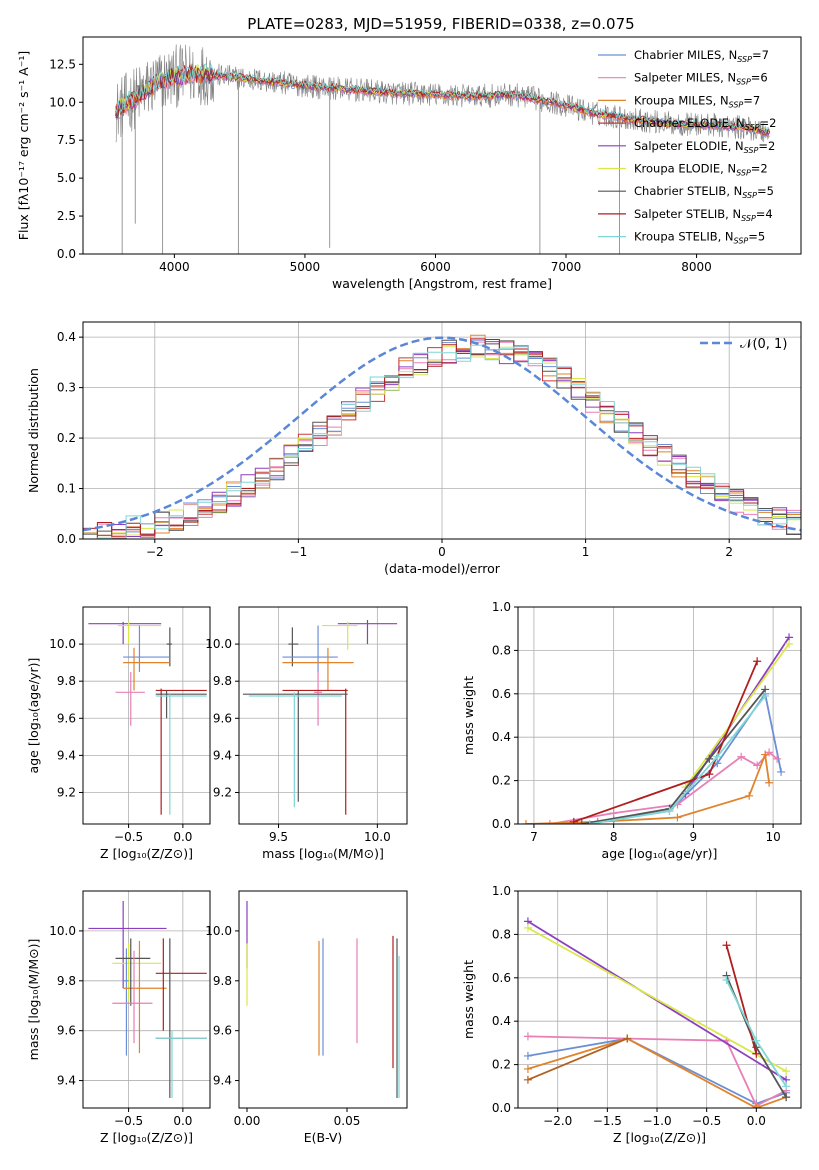 This screenshot has width=819, height=1170. I want to click on x-tick-label: −1, so click(299, 552).